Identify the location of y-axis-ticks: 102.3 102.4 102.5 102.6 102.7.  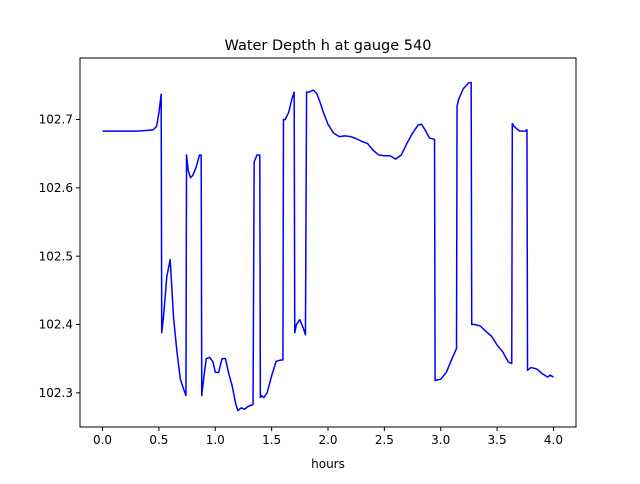
(59, 256).